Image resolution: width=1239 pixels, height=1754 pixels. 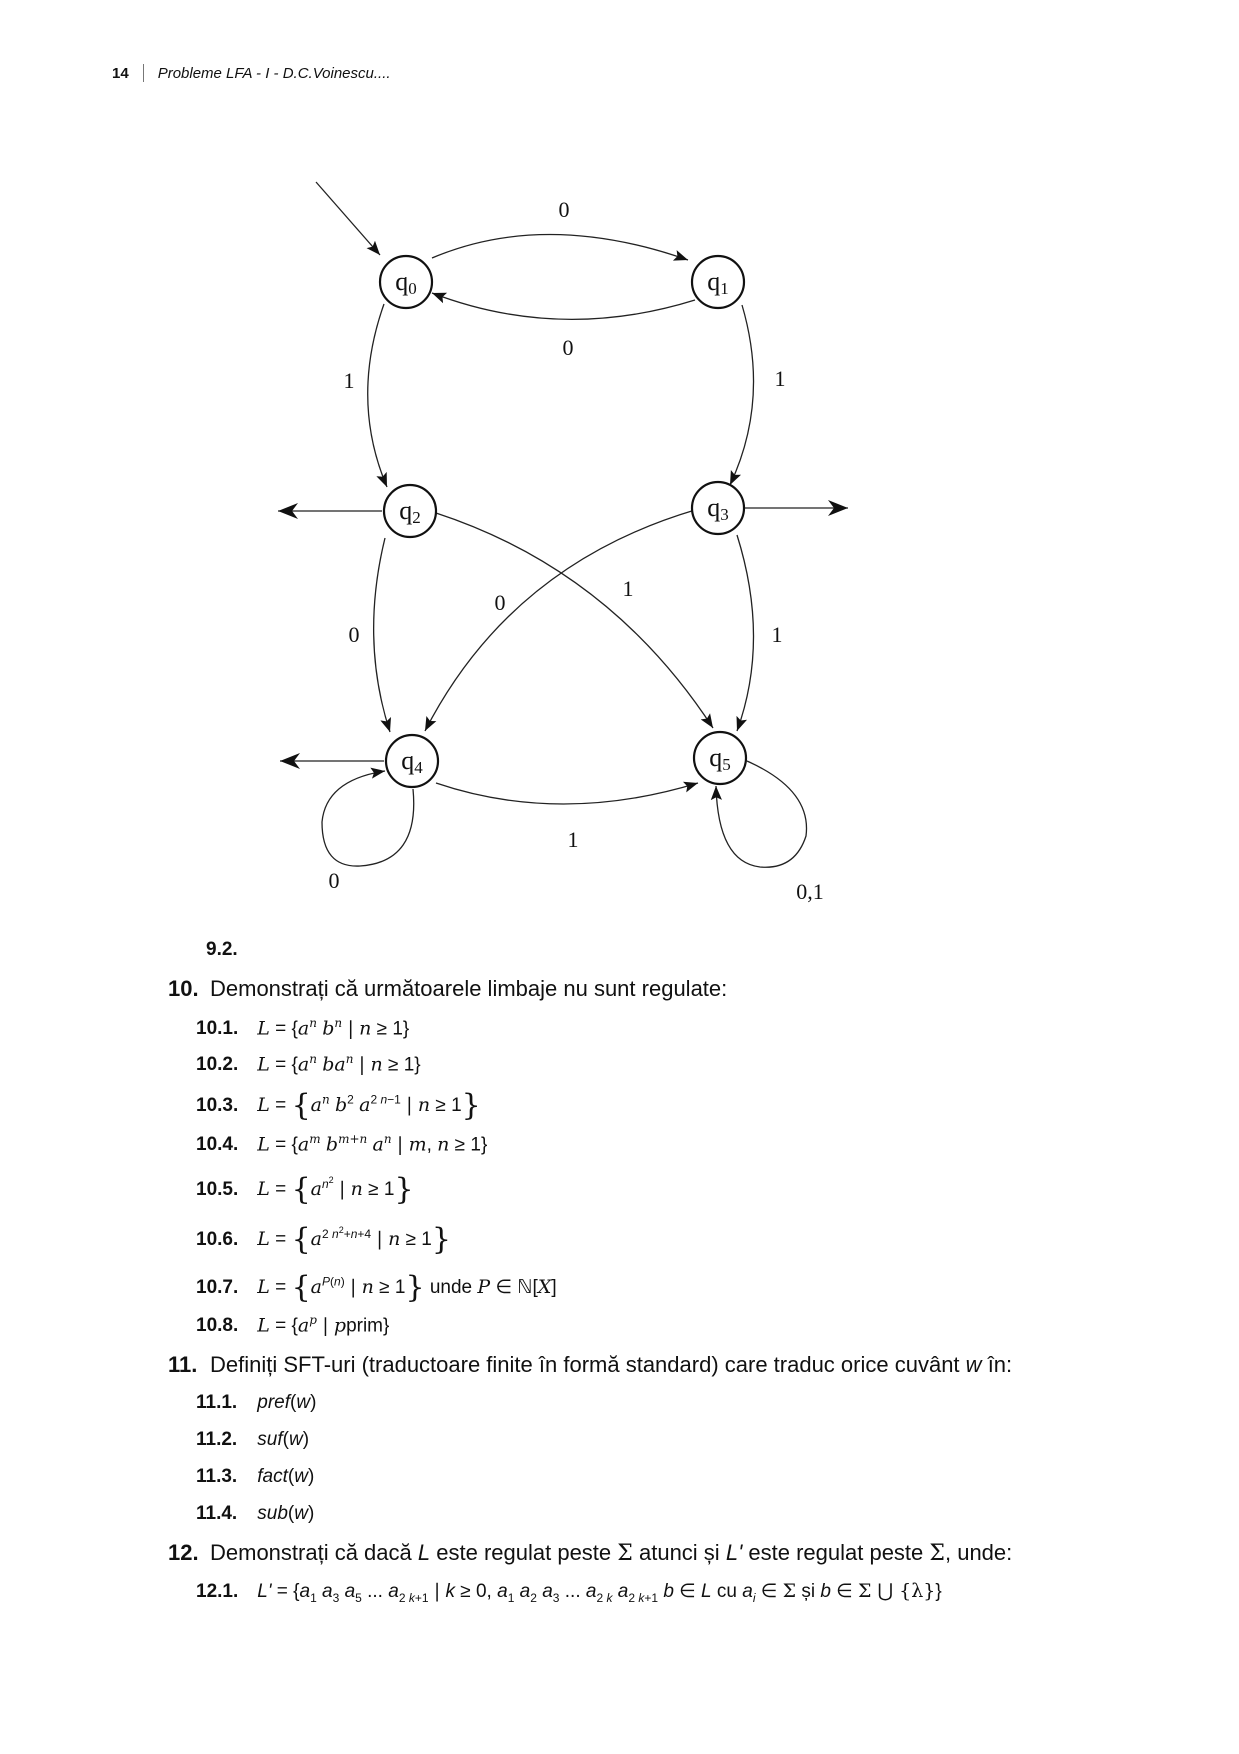 I want to click on label-q1-q3: 1, so click(x=780, y=378).